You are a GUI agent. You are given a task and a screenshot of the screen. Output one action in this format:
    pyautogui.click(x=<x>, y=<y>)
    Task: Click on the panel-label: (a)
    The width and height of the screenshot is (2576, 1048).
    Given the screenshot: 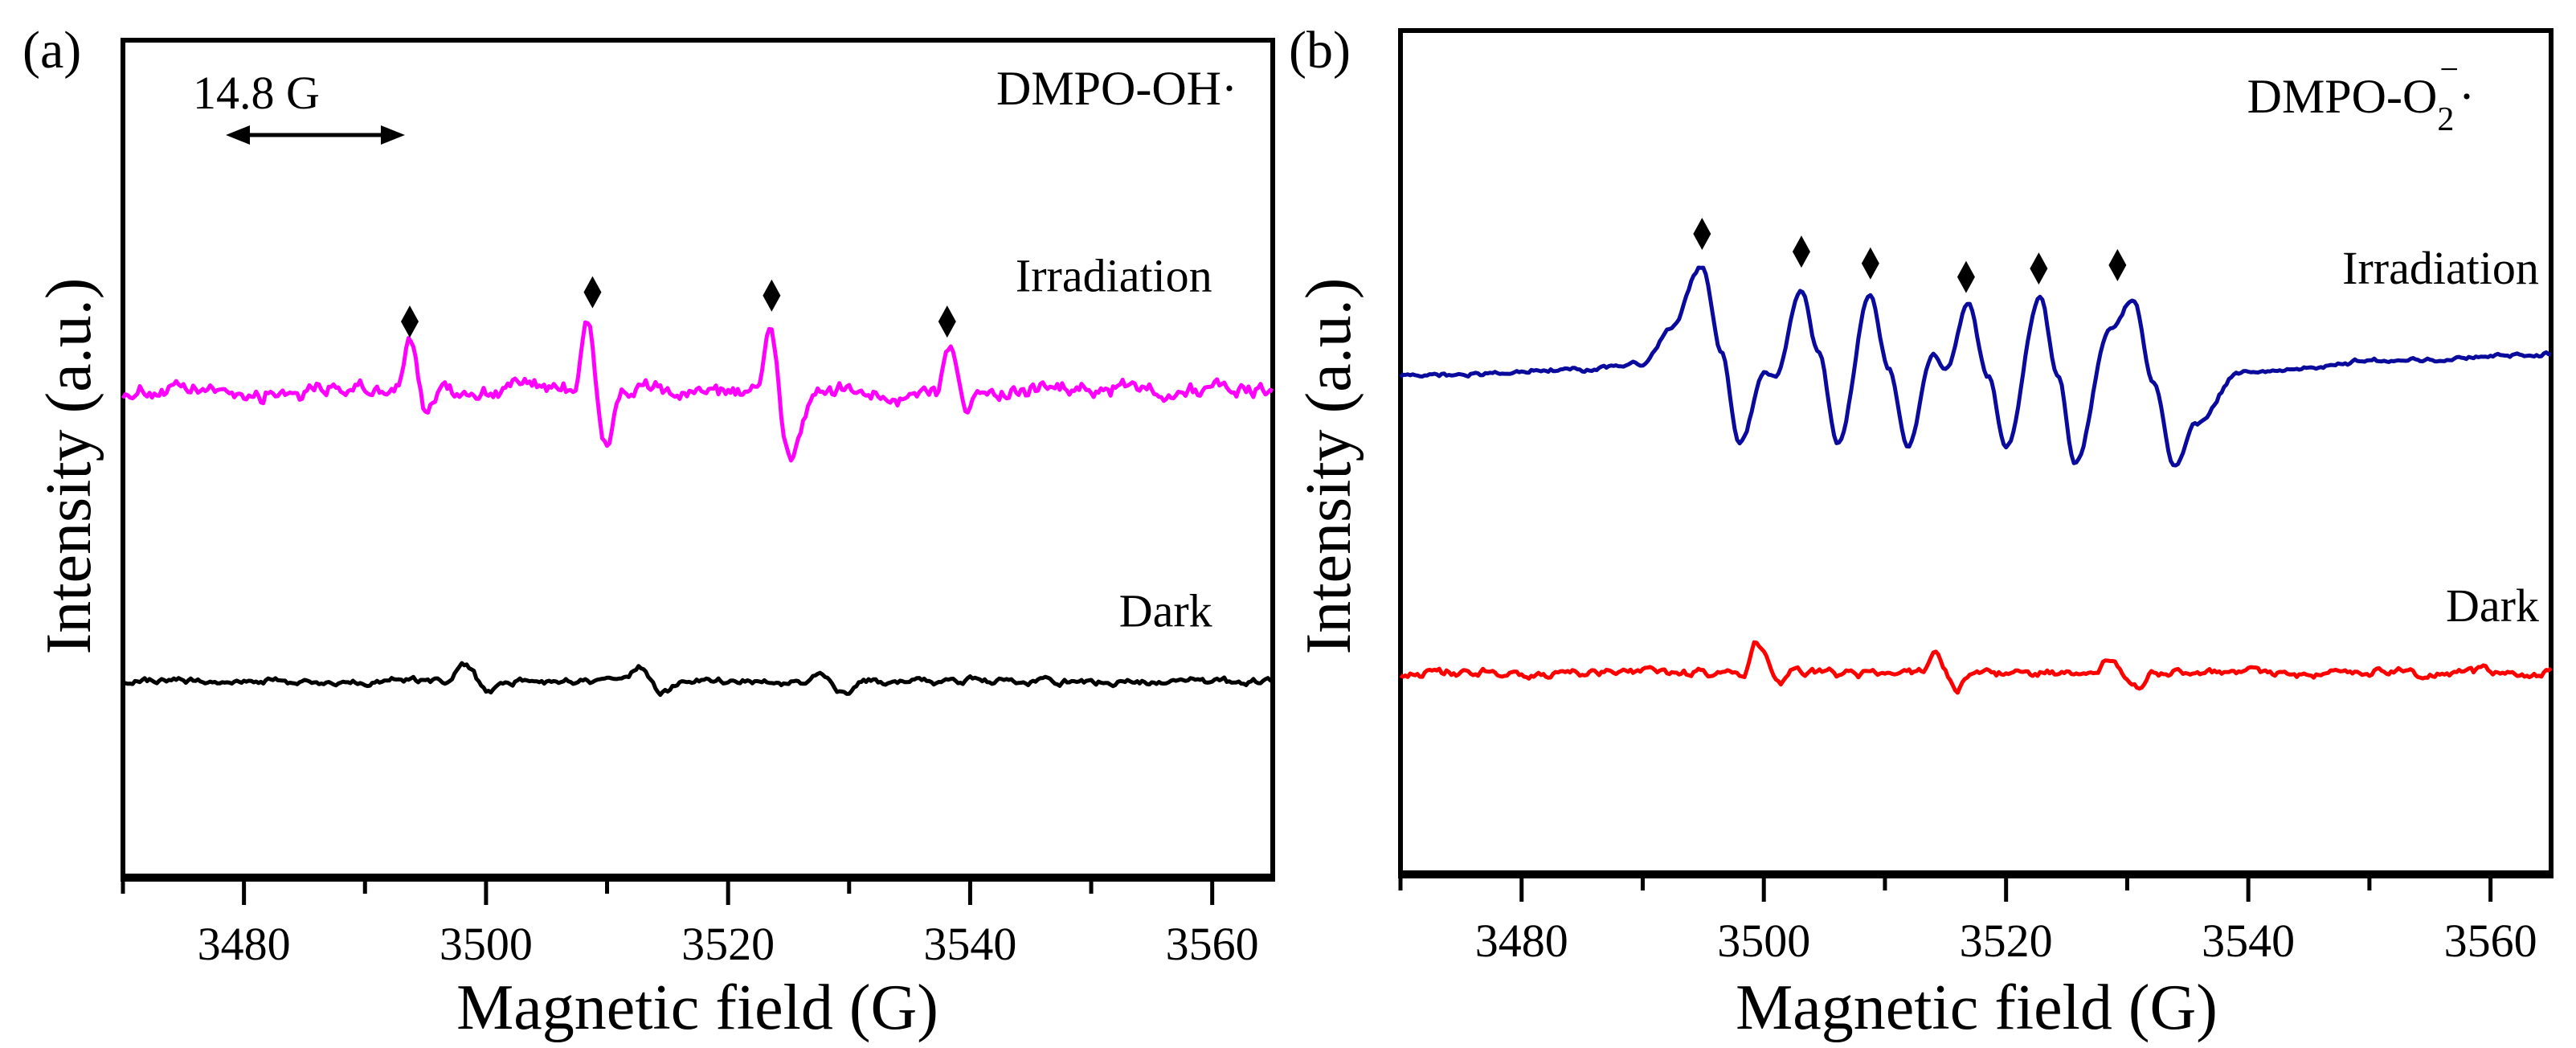 What is the action you would take?
    pyautogui.click(x=51, y=50)
    